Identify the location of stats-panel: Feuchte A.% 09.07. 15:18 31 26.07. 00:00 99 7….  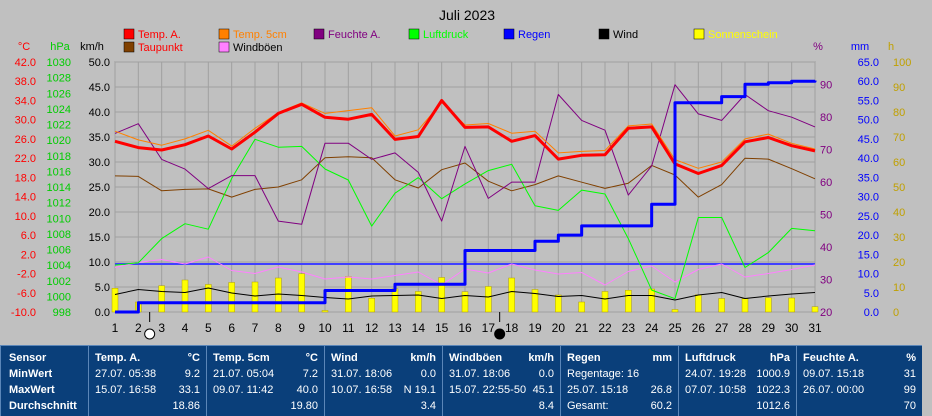
(859, 380).